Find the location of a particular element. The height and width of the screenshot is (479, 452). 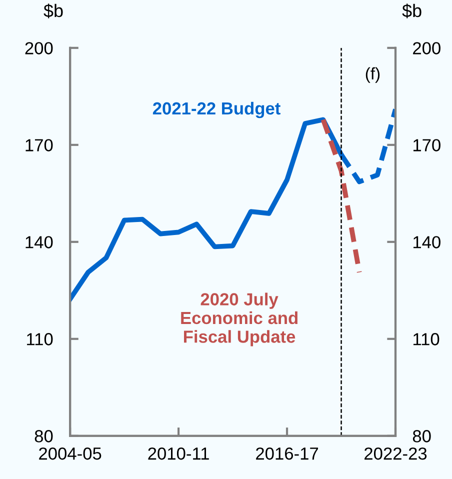

y2-tick-label: 200 is located at coordinates (426, 48).